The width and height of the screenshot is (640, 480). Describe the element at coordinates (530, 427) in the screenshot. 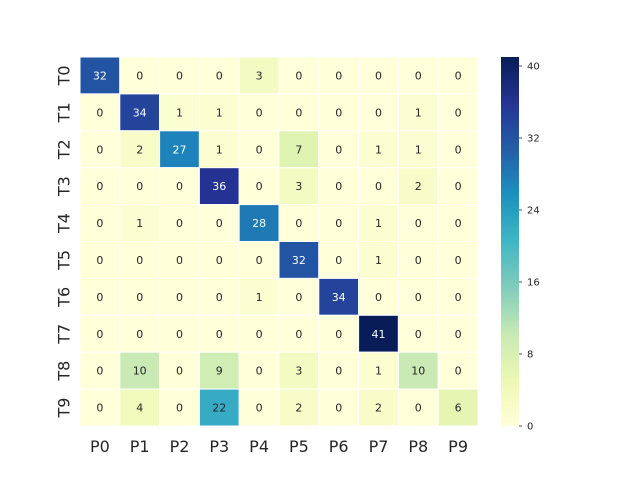

I see `colorbar-tick-label: 0` at that location.